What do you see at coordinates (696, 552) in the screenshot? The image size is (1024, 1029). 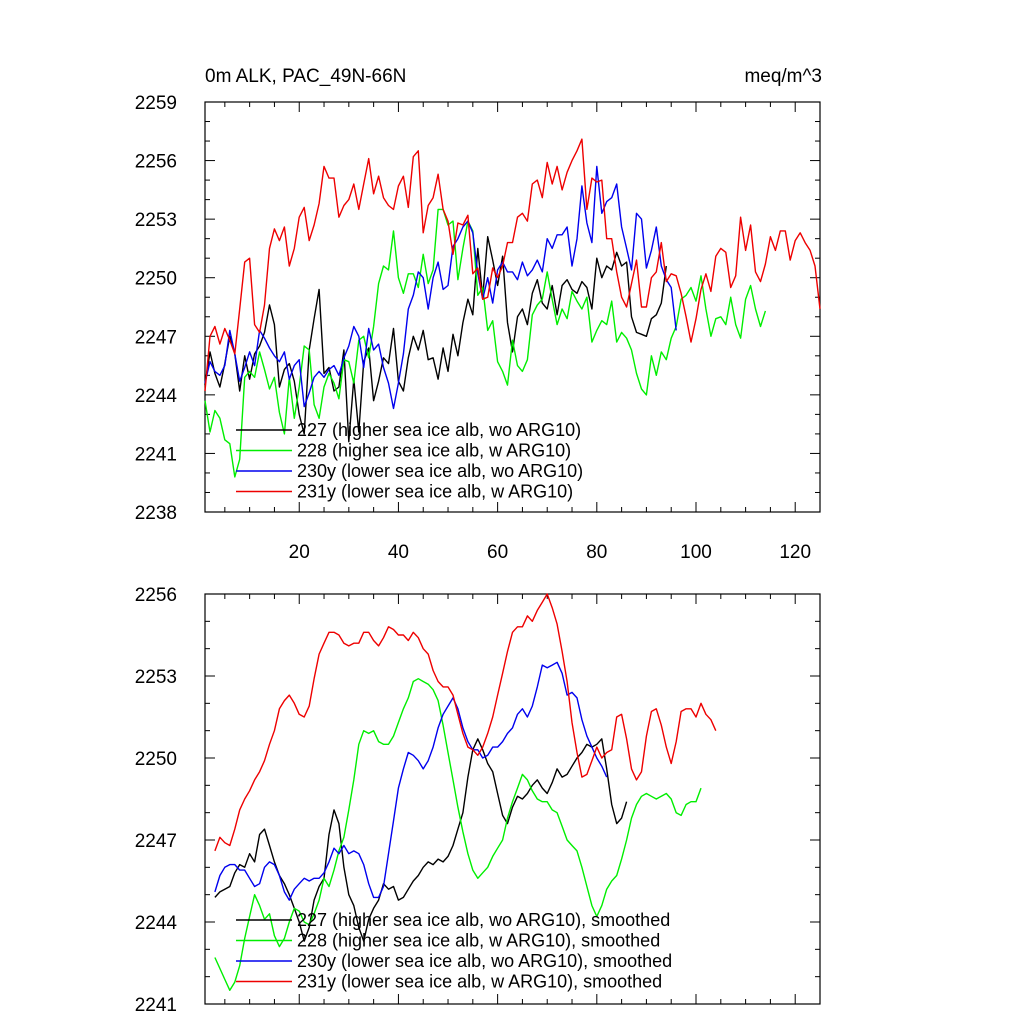 I see `x-tick-label: 100` at bounding box center [696, 552].